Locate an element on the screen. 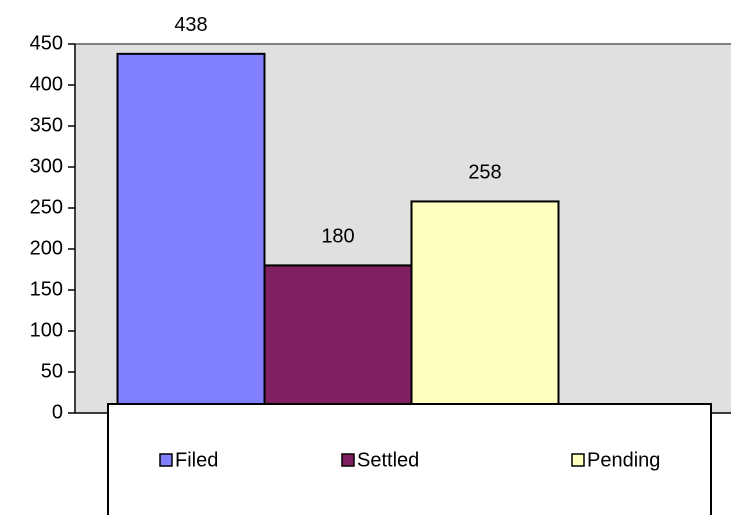  legend-label: Pending is located at coordinates (623, 460).